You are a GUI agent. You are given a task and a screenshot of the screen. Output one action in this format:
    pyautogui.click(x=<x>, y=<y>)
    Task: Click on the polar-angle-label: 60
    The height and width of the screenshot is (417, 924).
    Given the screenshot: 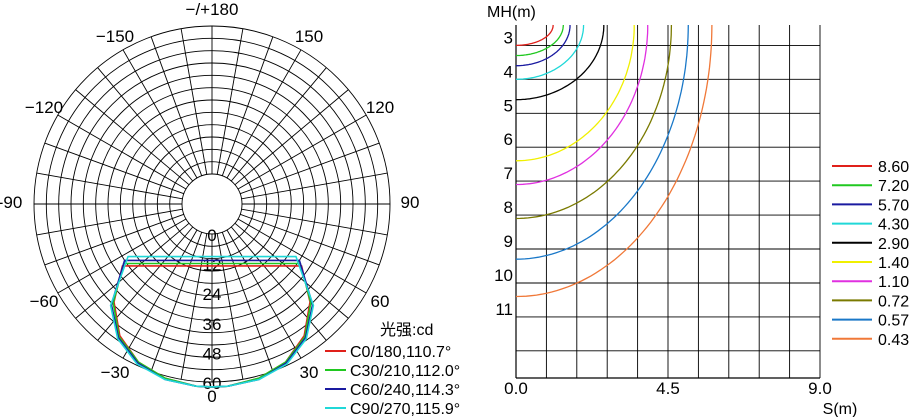 What is the action you would take?
    pyautogui.click(x=380, y=301)
    